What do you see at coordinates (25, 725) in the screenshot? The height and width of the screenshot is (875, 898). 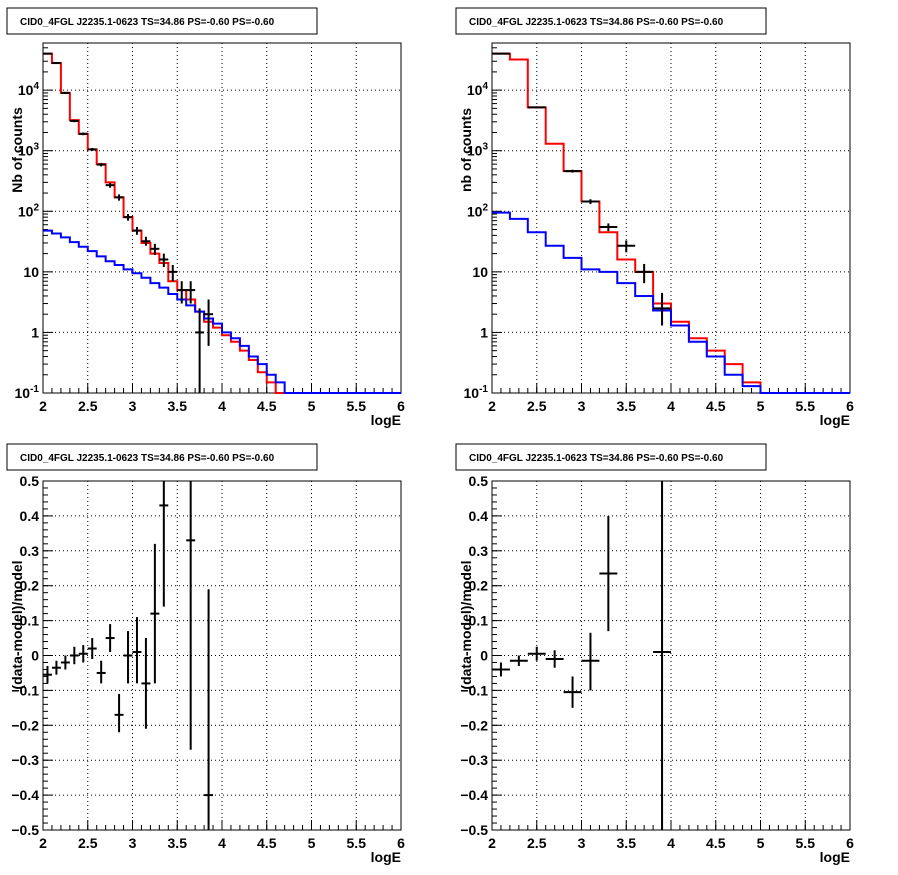 I see `y-tick-label: −0.2` at bounding box center [25, 725].